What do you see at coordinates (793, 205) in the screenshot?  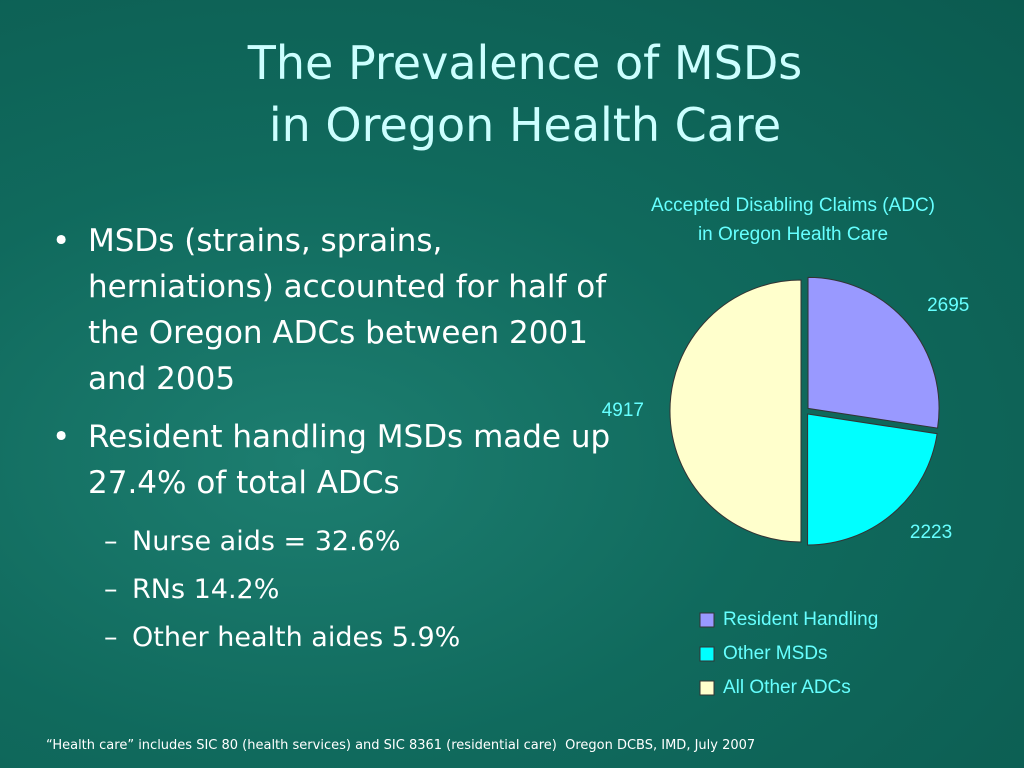 I see `chart-title: Accepted Disabling Claims (ADC)` at bounding box center [793, 205].